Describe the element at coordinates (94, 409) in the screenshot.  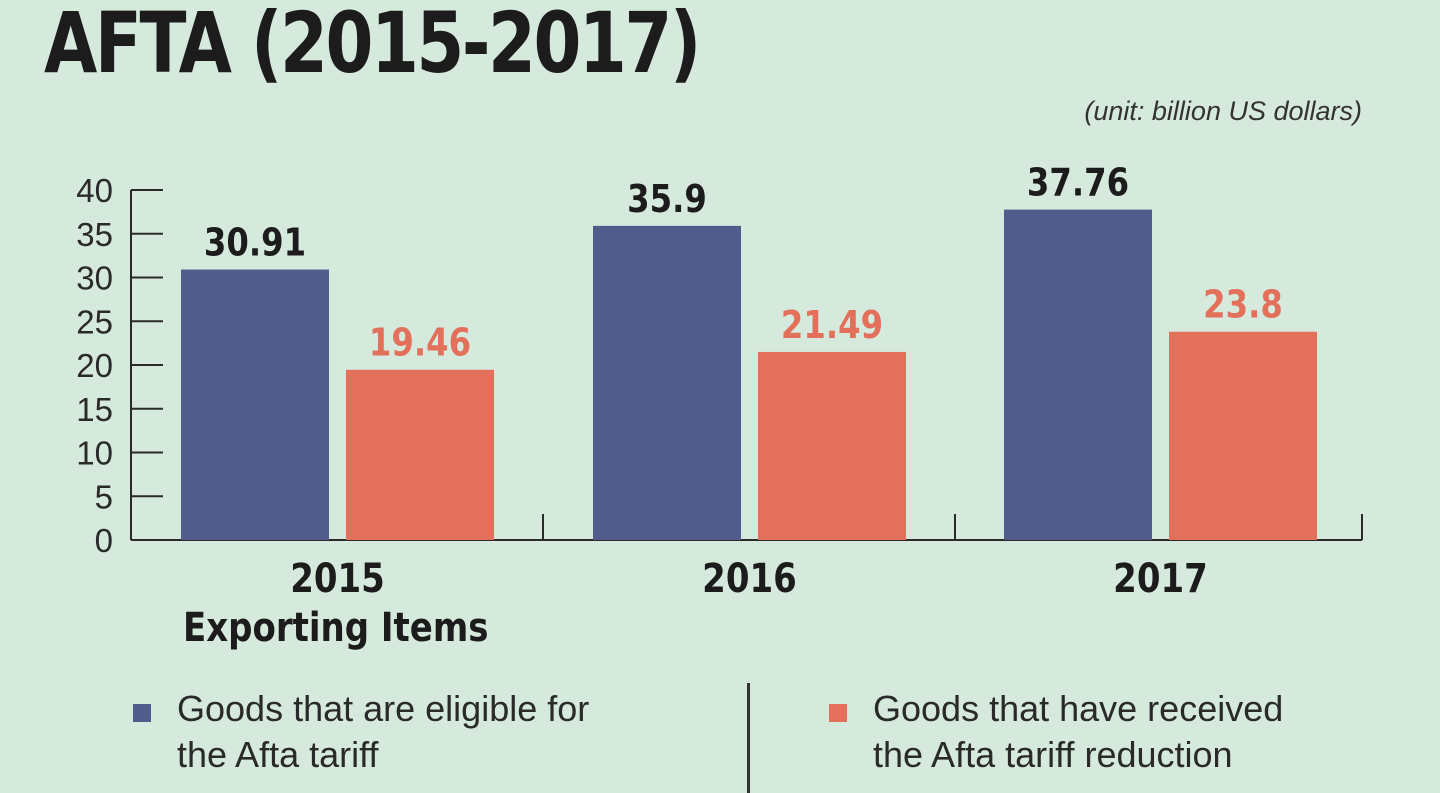
I see `y-tick-label: 15` at that location.